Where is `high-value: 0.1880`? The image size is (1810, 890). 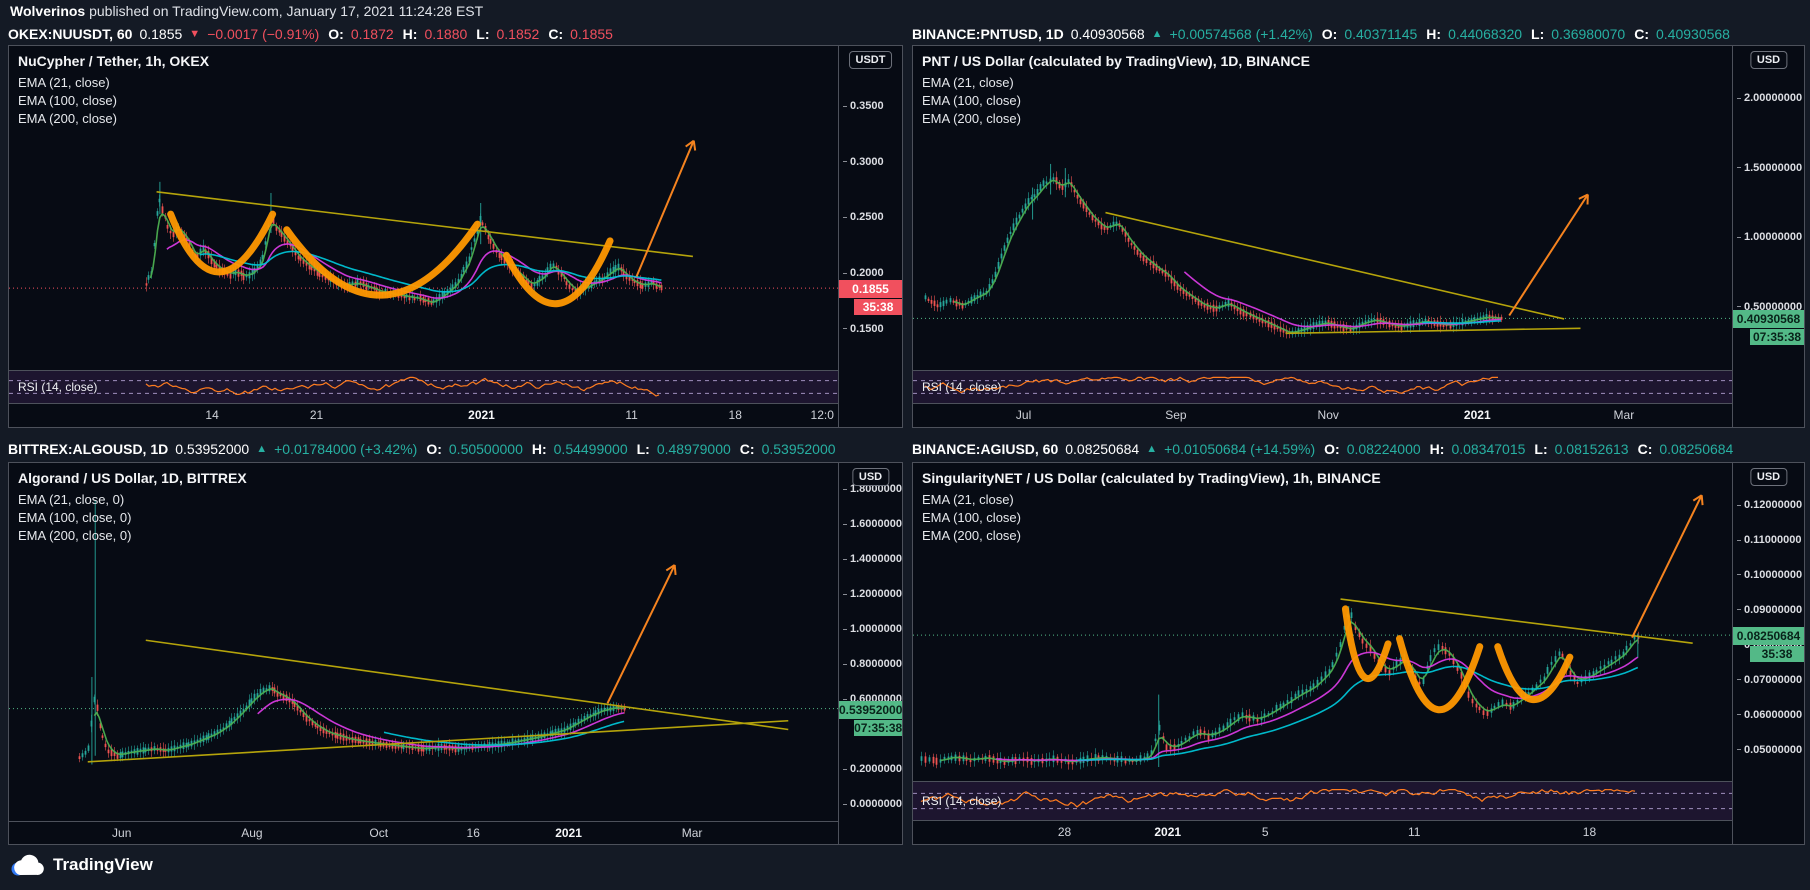 high-value: 0.1880 is located at coordinates (446, 33).